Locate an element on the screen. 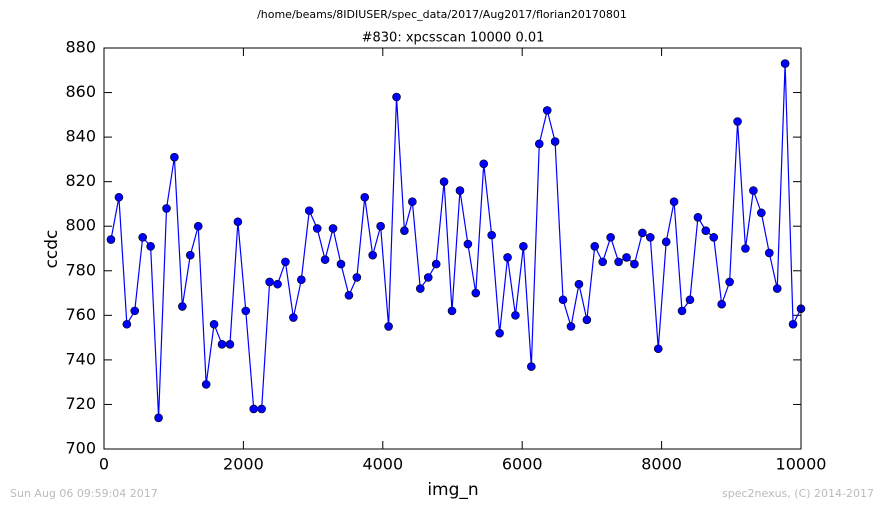  y-tick-label: 740 is located at coordinates (80, 358).